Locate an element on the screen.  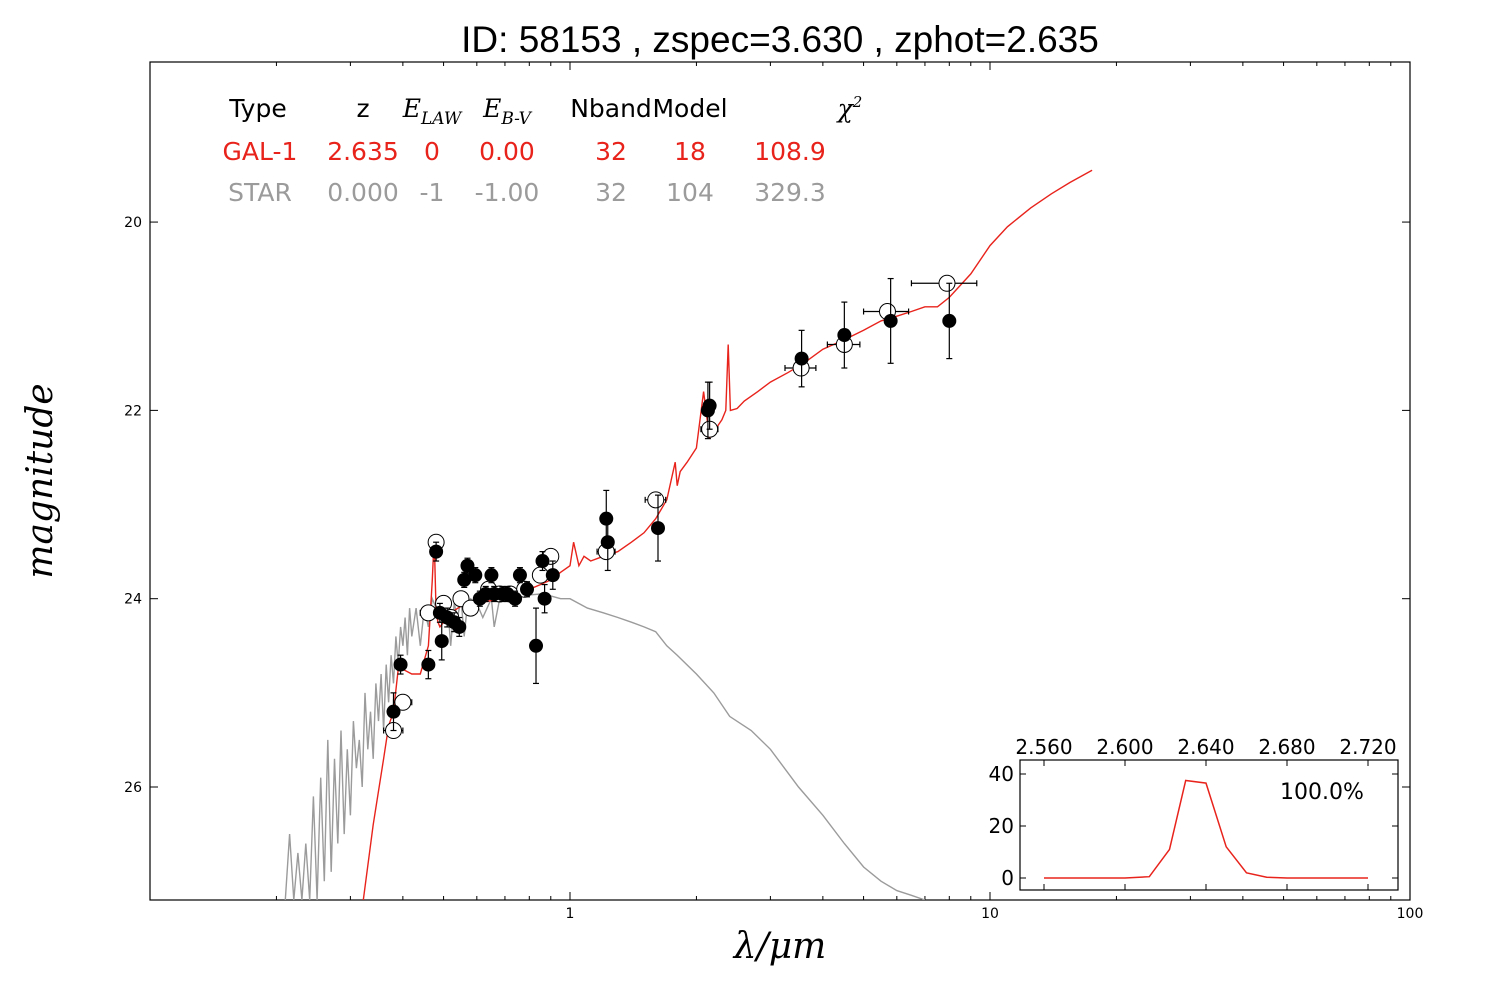
inset-y-tick-label: 20 is located at coordinates (1001, 826).